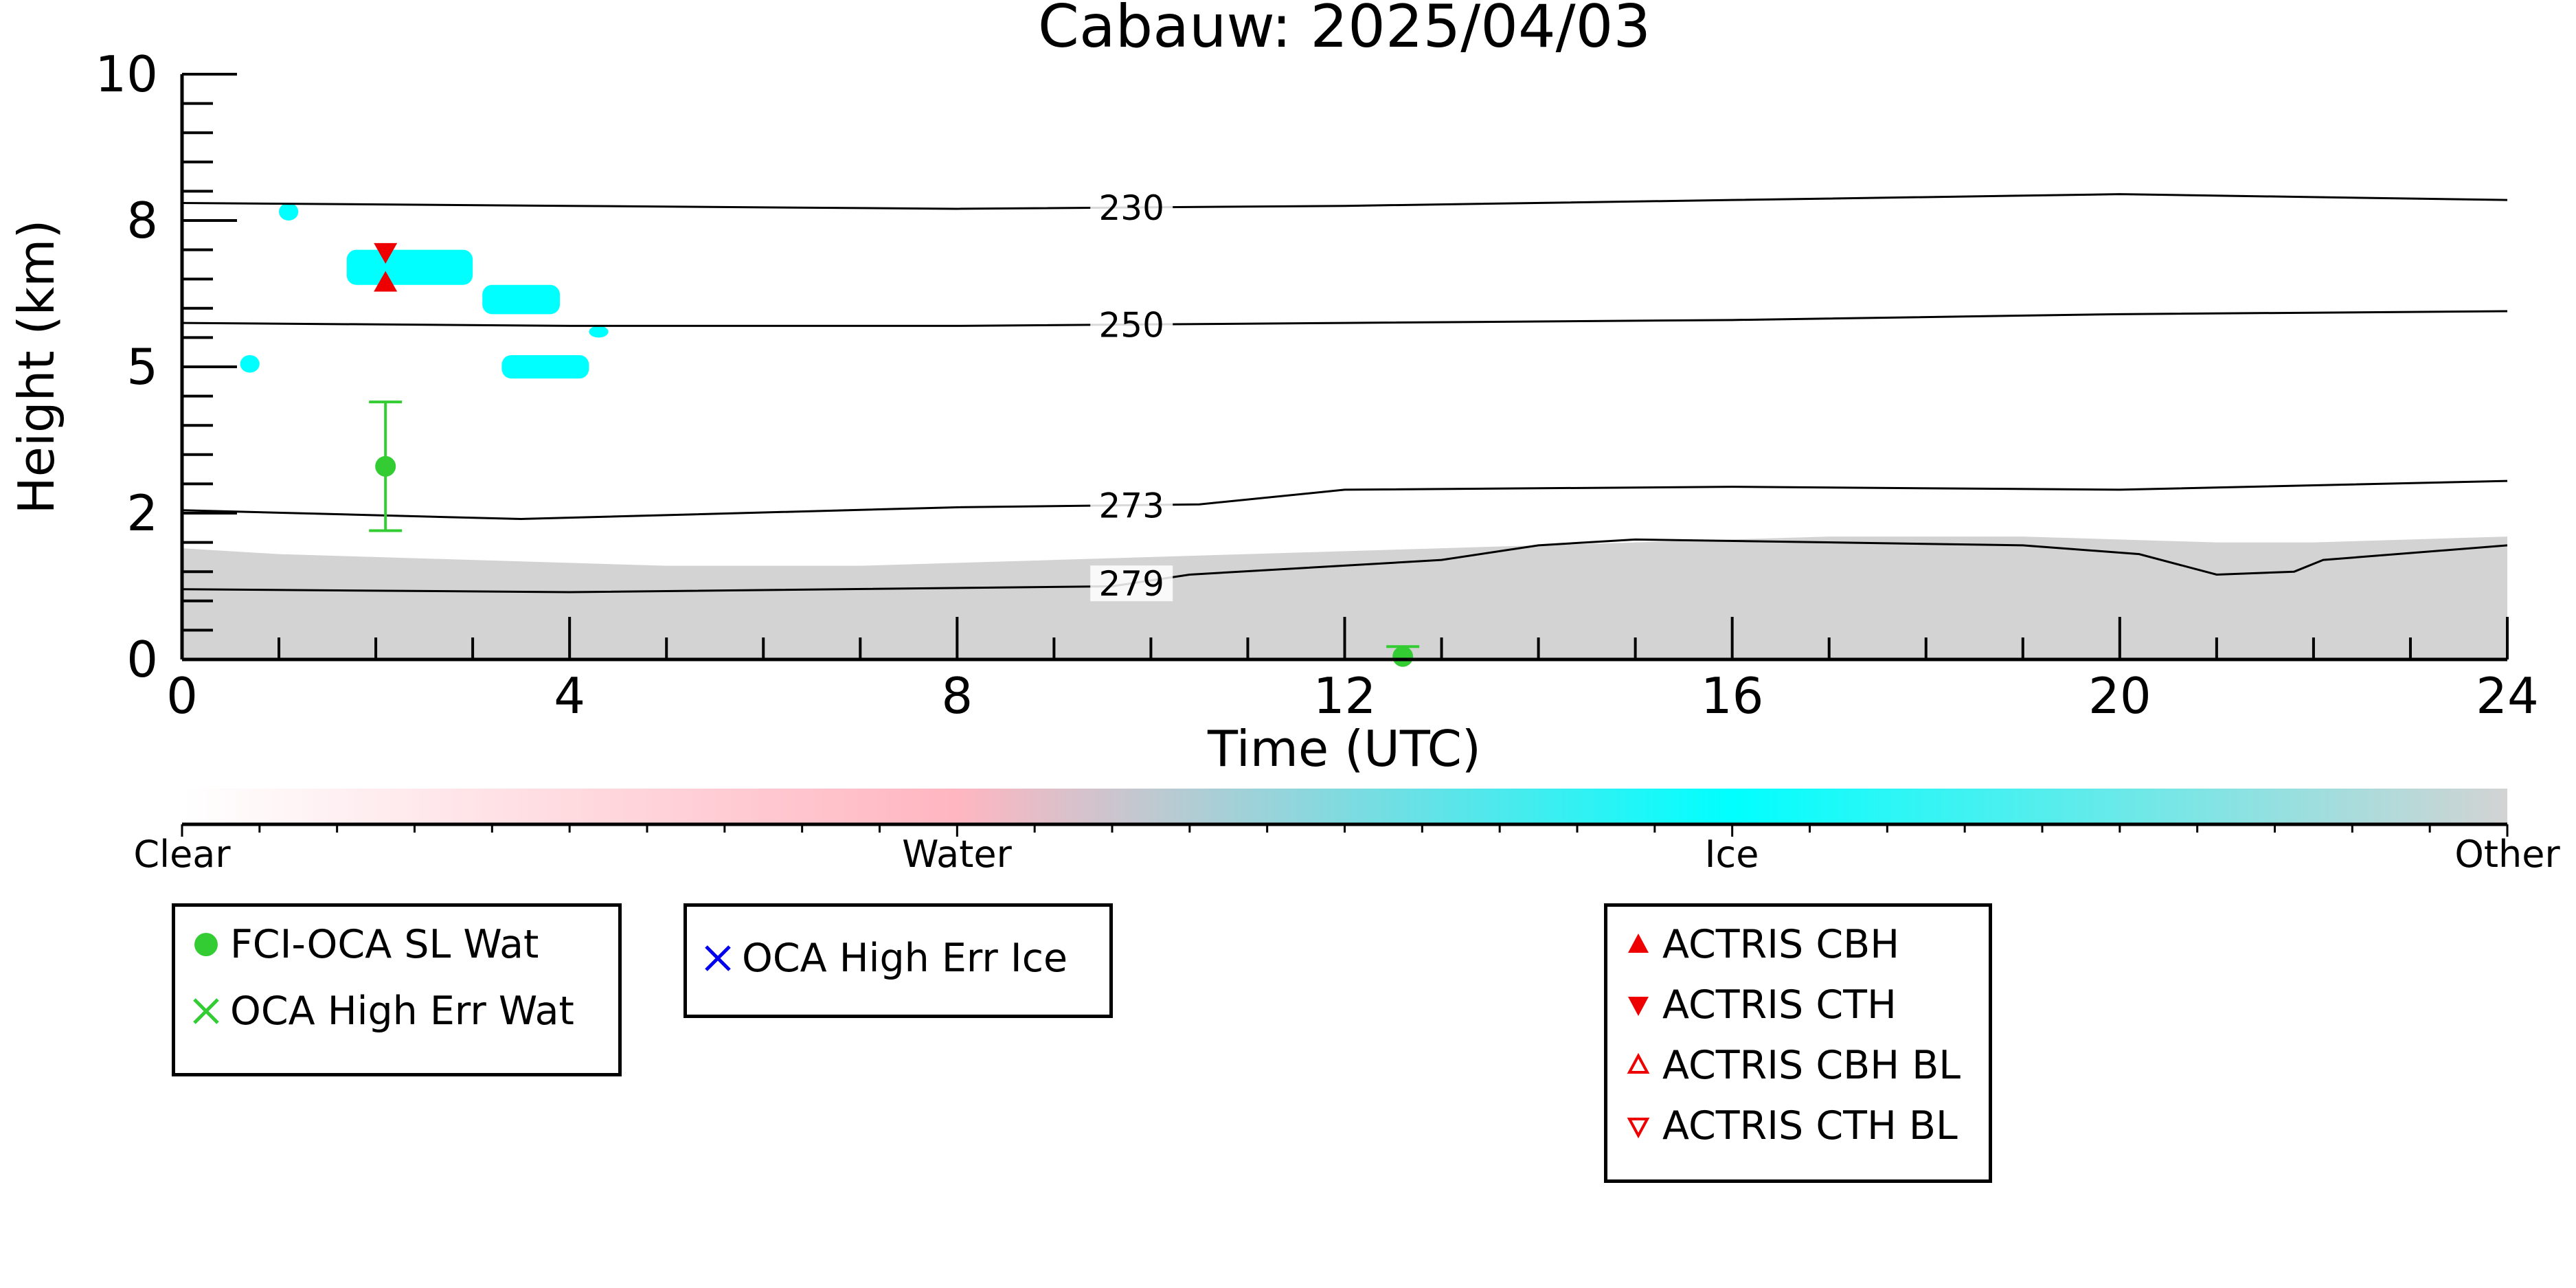  What do you see at coordinates (569, 696) in the screenshot?
I see `x-tick-label: 4` at bounding box center [569, 696].